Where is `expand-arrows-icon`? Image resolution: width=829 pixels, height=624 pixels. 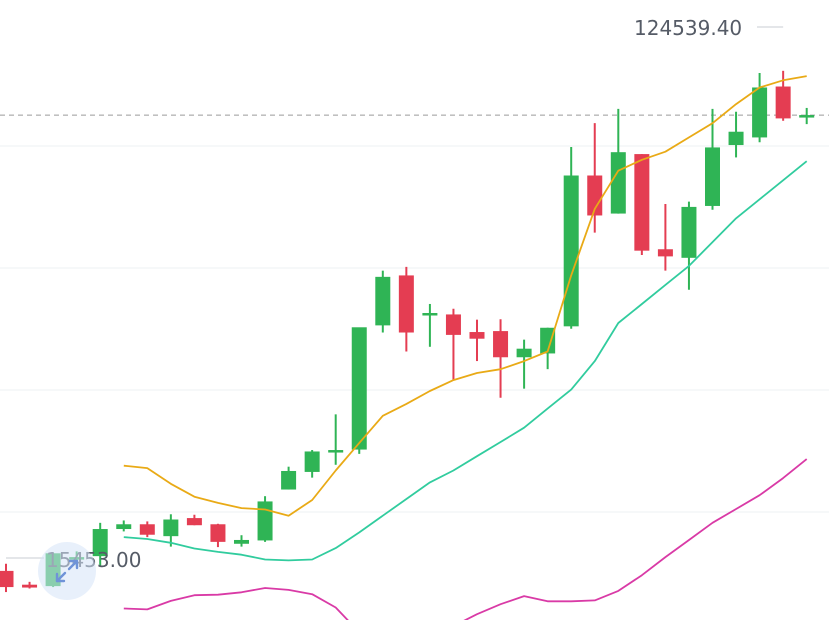
expand-arrows-icon is located at coordinates (67, 571).